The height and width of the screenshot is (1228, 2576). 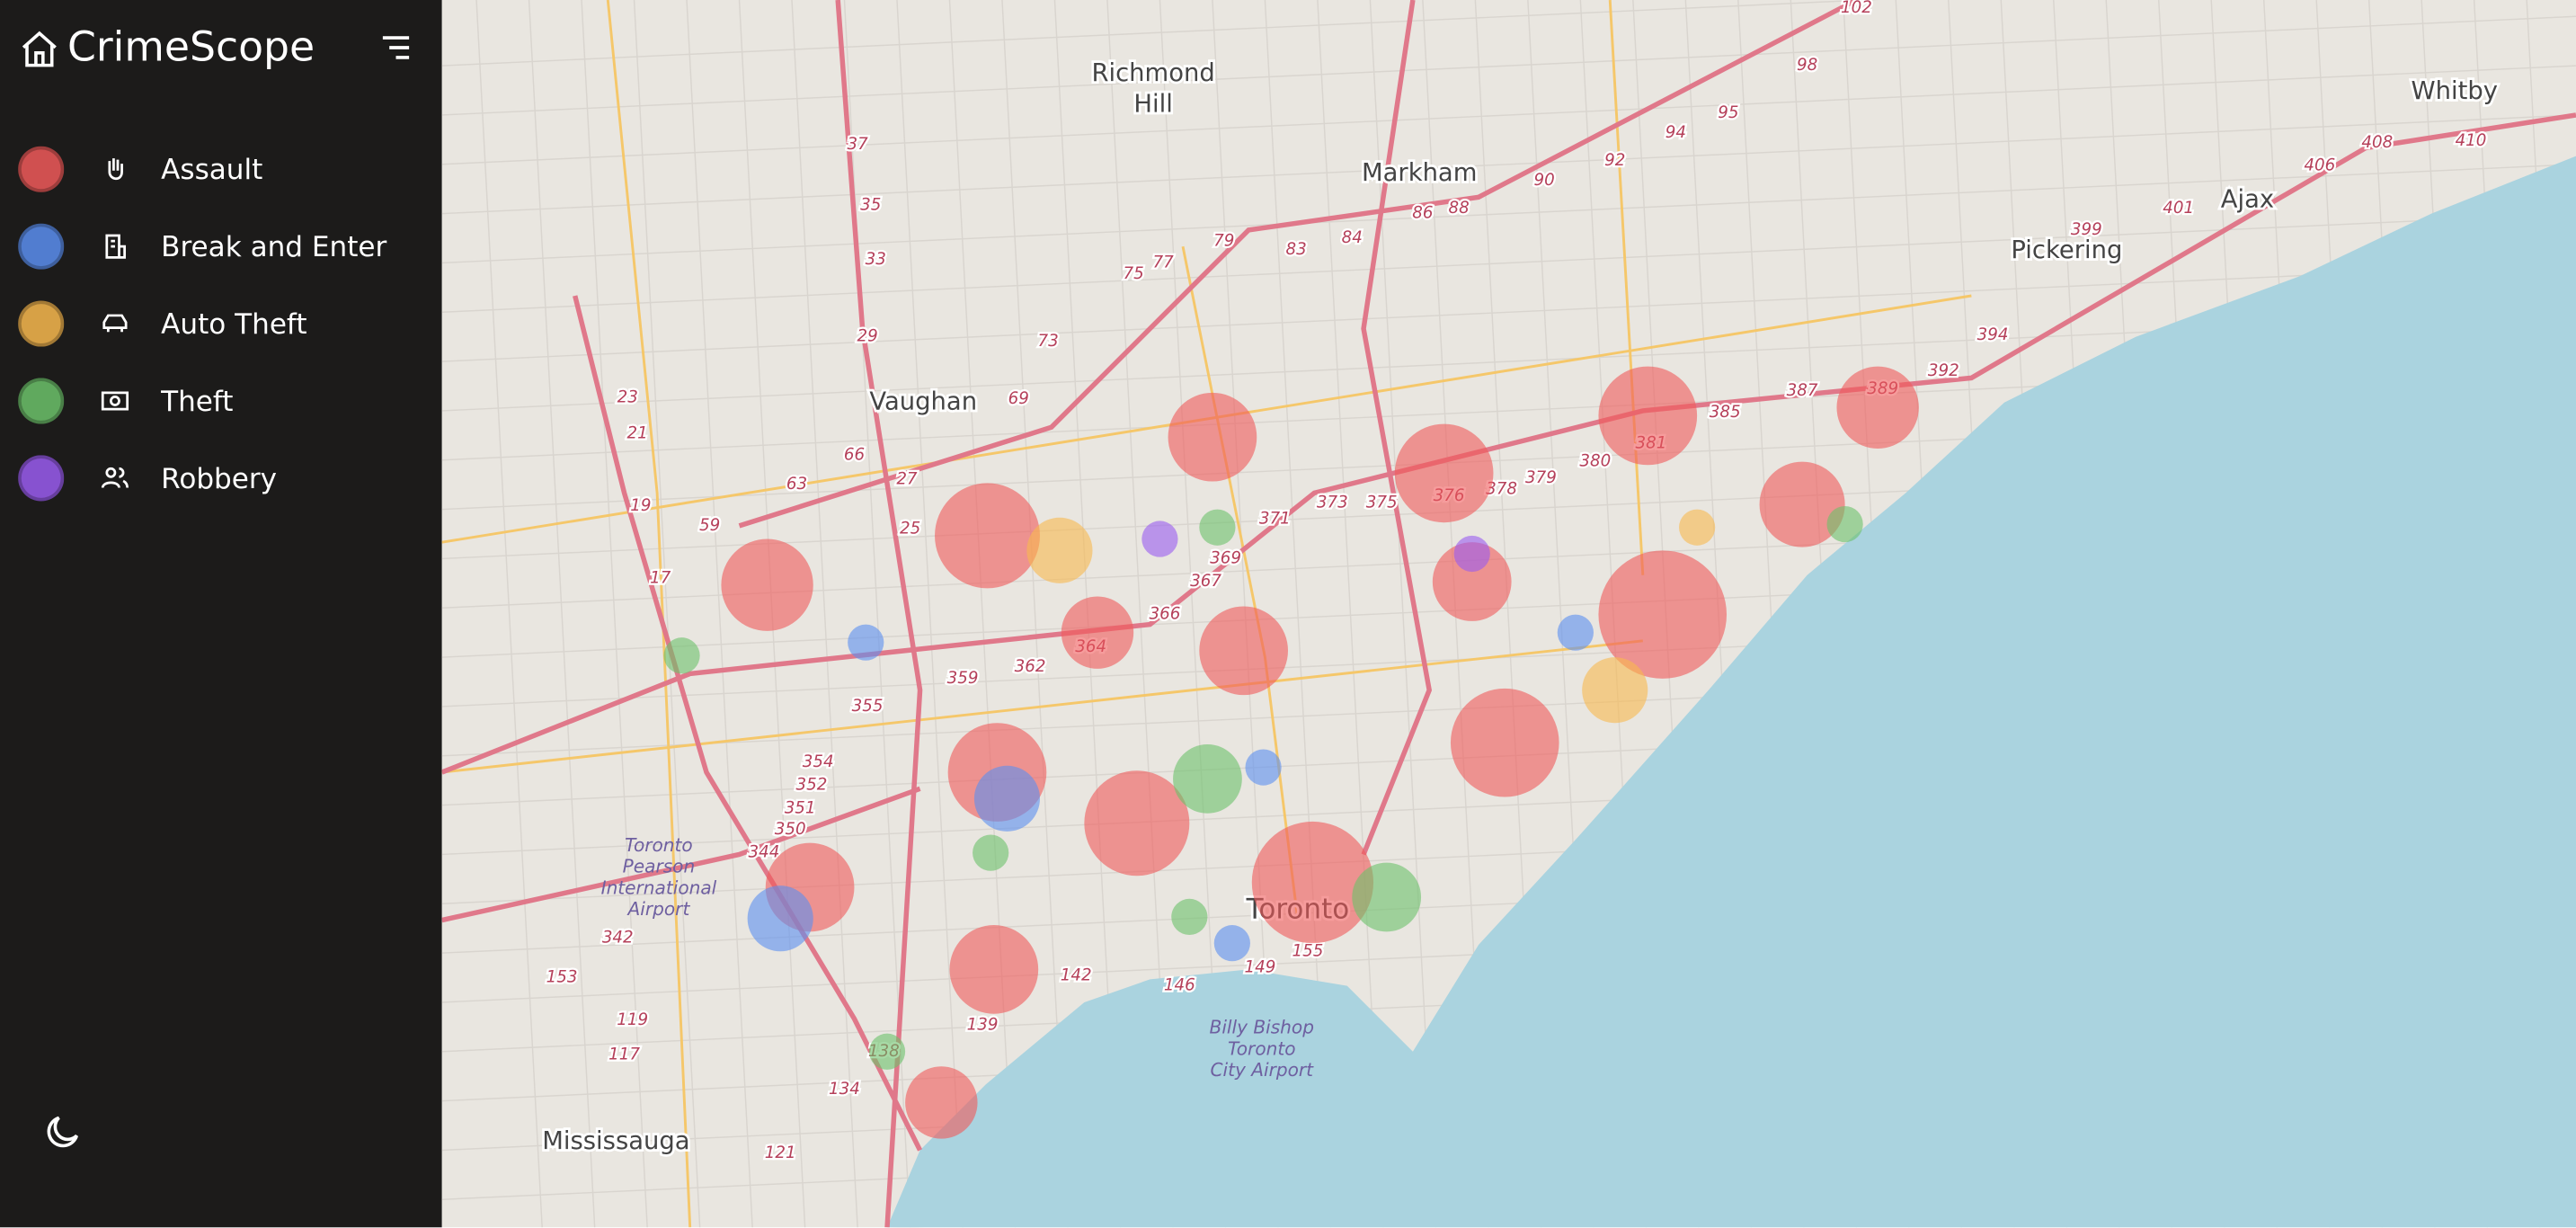 I want to click on airport-label: International, so click(x=659, y=887).